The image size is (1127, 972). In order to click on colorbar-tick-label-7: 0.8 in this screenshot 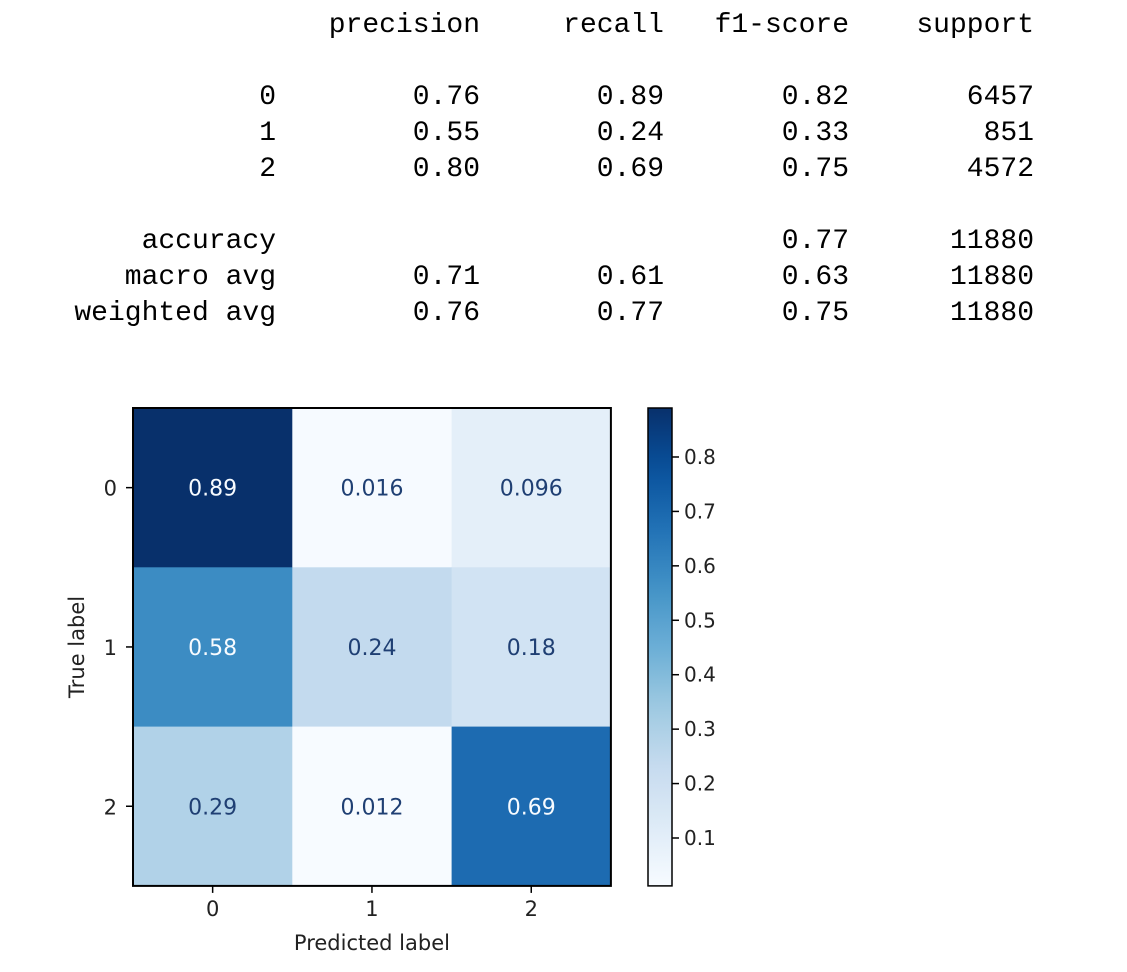, I will do `click(700, 457)`.